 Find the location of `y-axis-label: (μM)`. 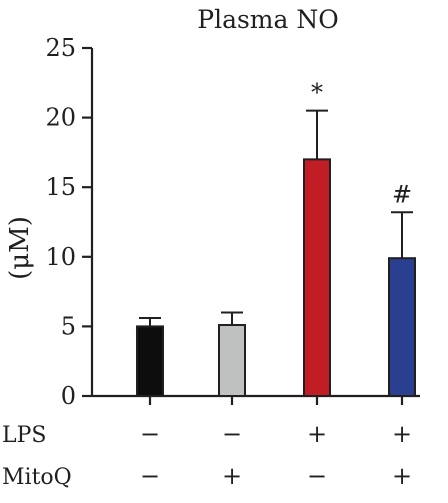

y-axis-label: (μM) is located at coordinates (20, 248).